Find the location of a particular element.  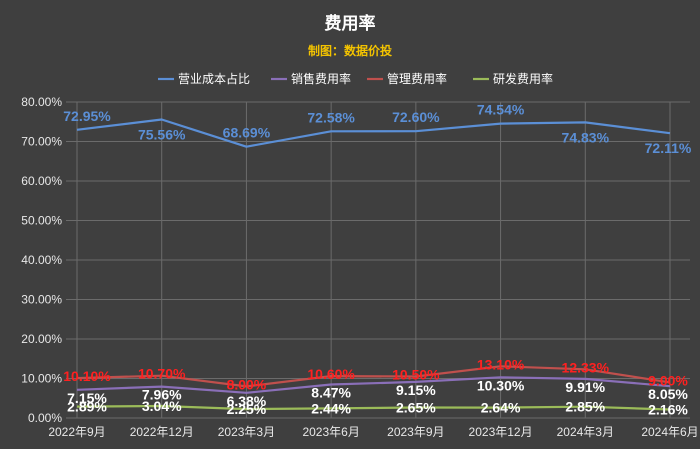

data-label: 72.60% is located at coordinates (416, 117).